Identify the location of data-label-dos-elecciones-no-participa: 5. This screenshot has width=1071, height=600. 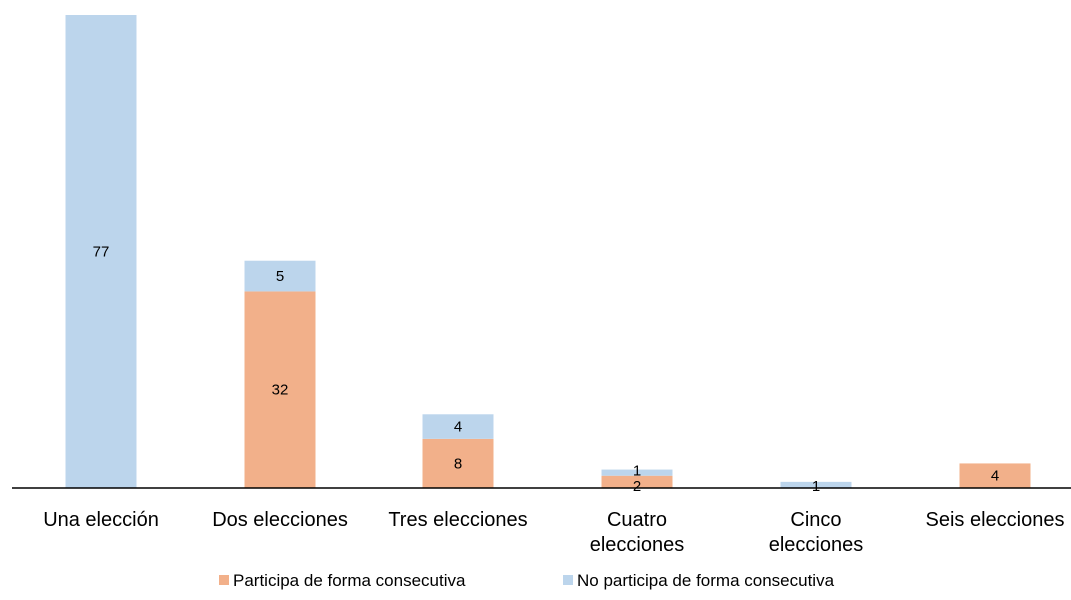
(280, 276).